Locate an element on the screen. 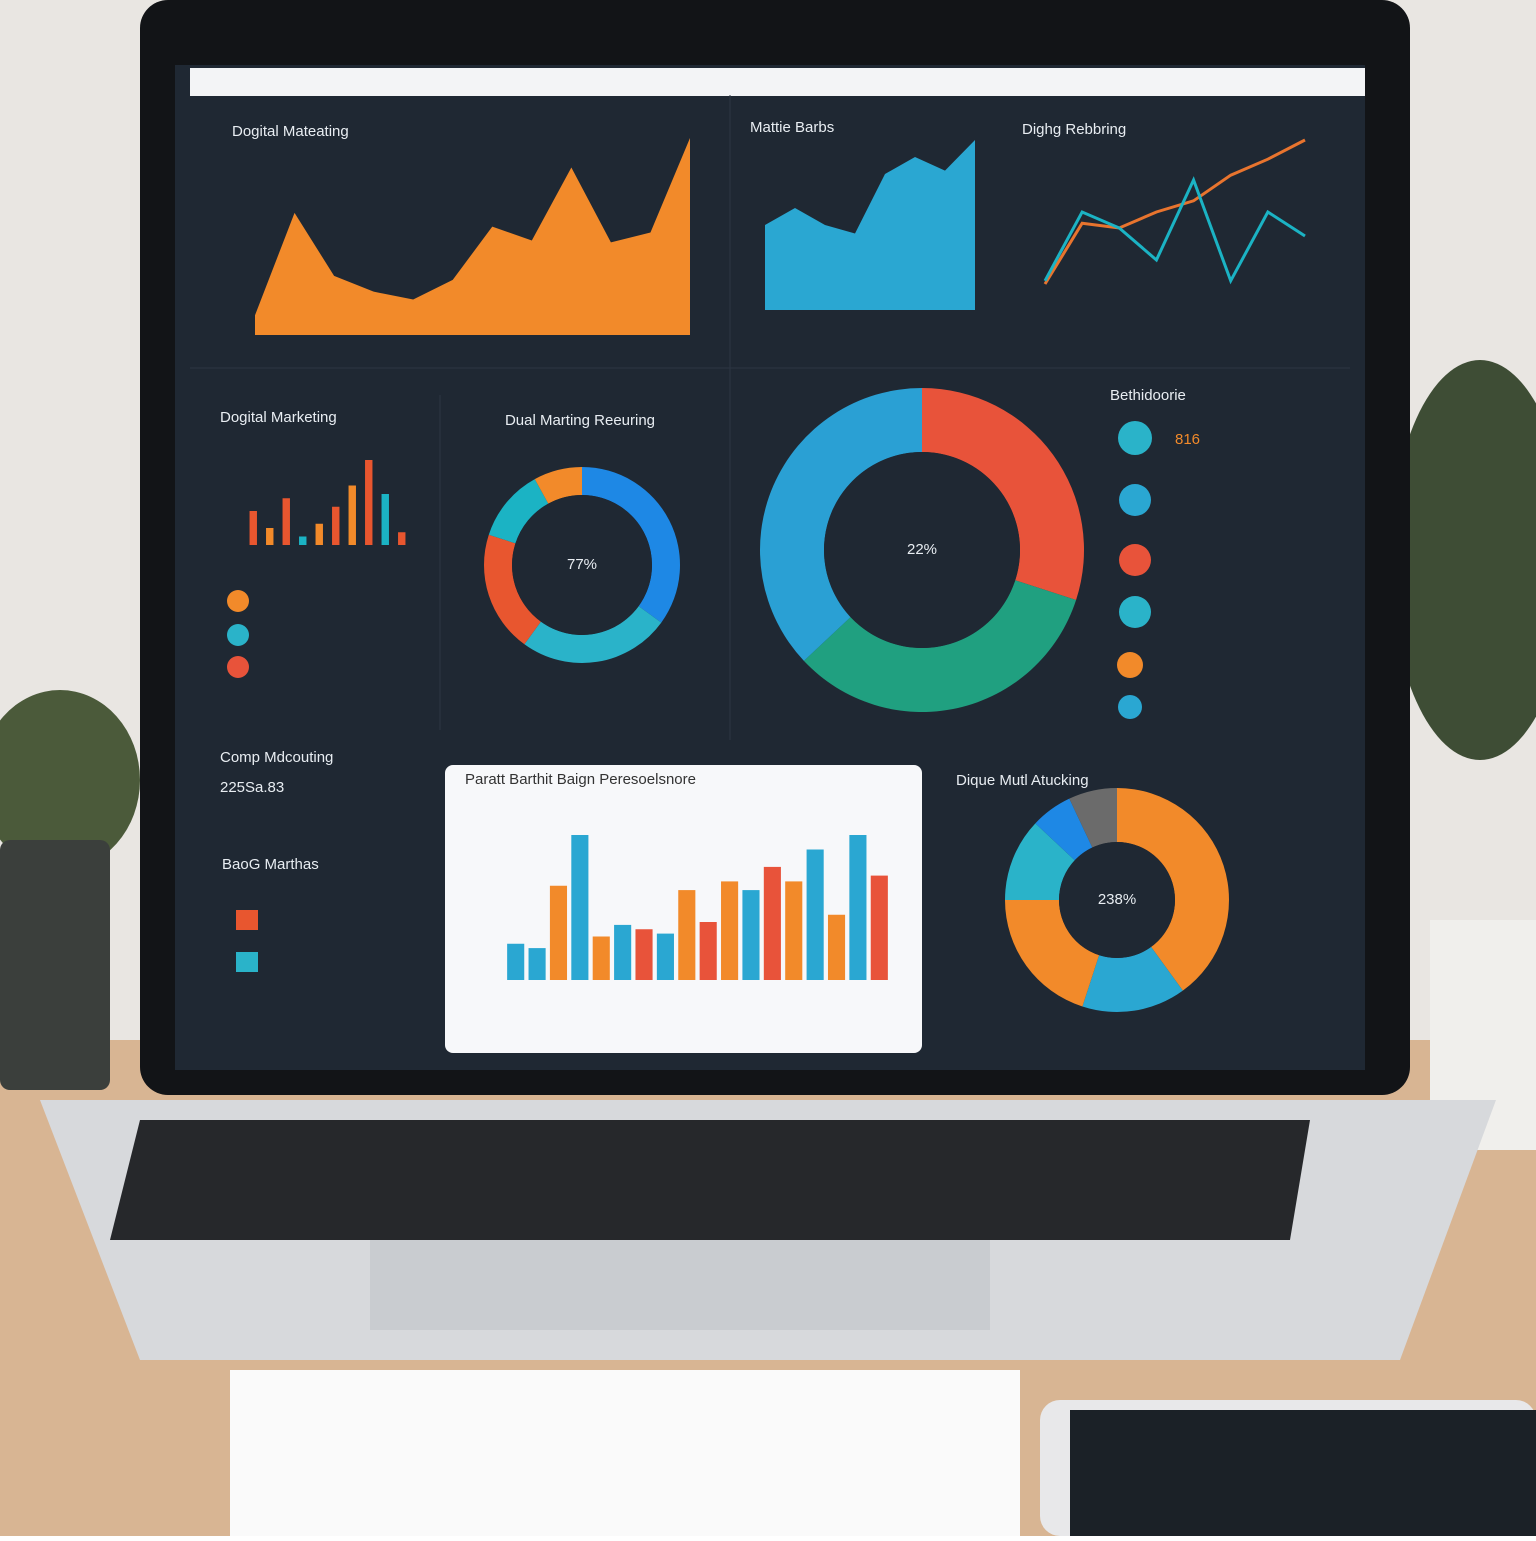 This screenshot has width=1536, height=1541. stat-value: 816 is located at coordinates (1187, 439).